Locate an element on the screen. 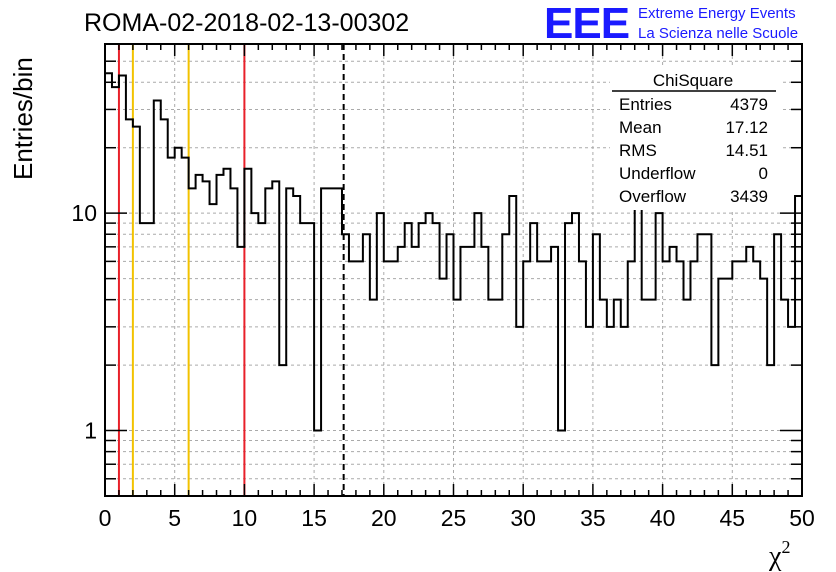  x-tick-label: 5 is located at coordinates (174, 518).